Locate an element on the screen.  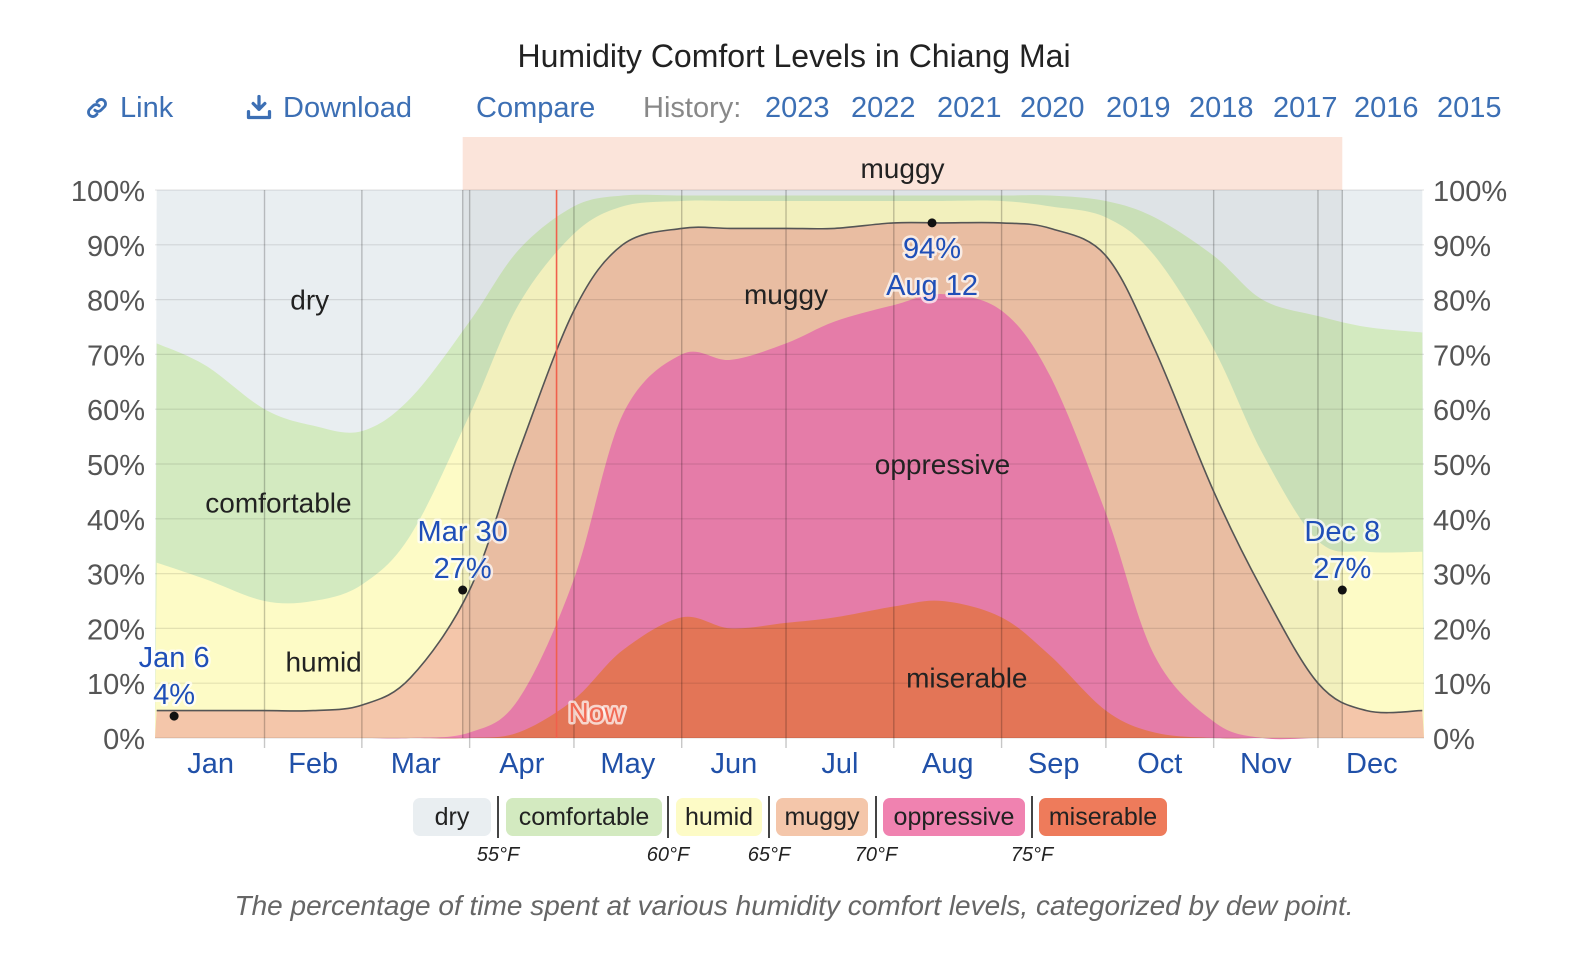
annotation-date: Mar 30 is located at coordinates (463, 532).